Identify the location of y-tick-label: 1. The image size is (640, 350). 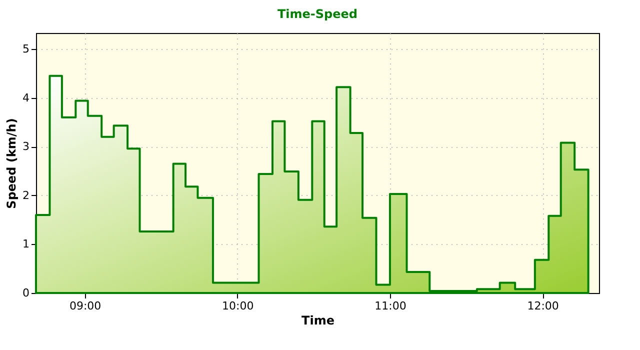
(26, 244).